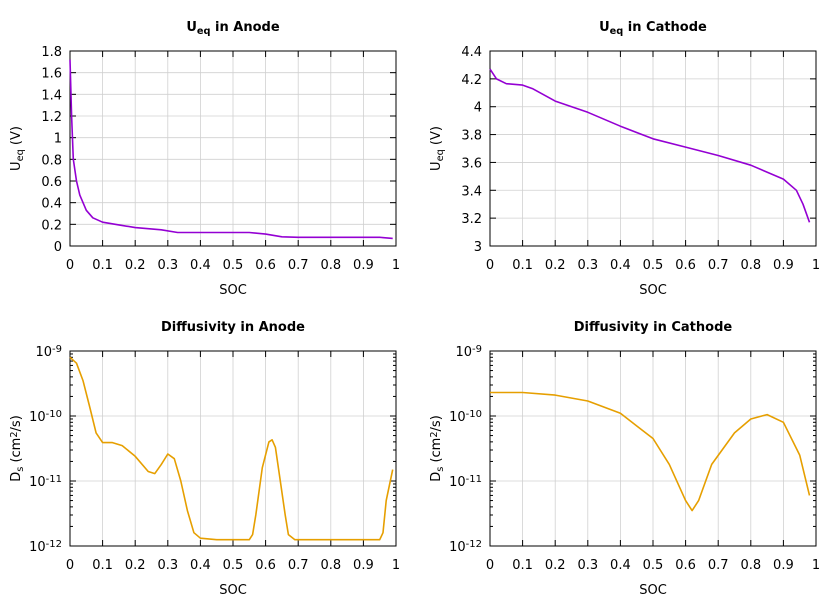  What do you see at coordinates (665, 27) in the screenshot?
I see `text-rest: in Cathode` at bounding box center [665, 27].